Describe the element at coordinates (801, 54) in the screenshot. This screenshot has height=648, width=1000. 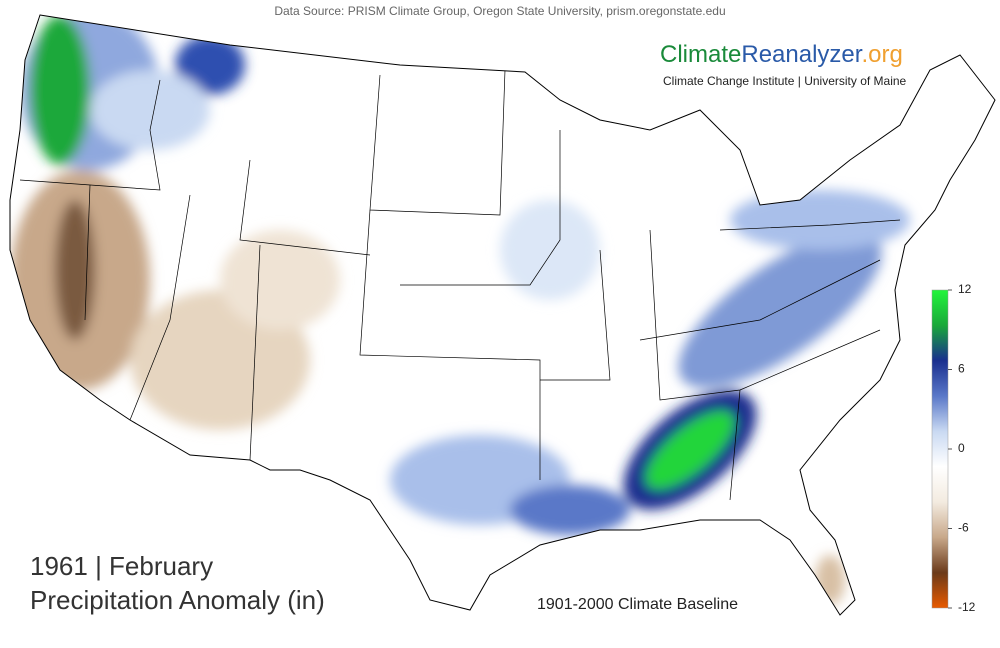
I see `logo-part: Reanalyzer` at that location.